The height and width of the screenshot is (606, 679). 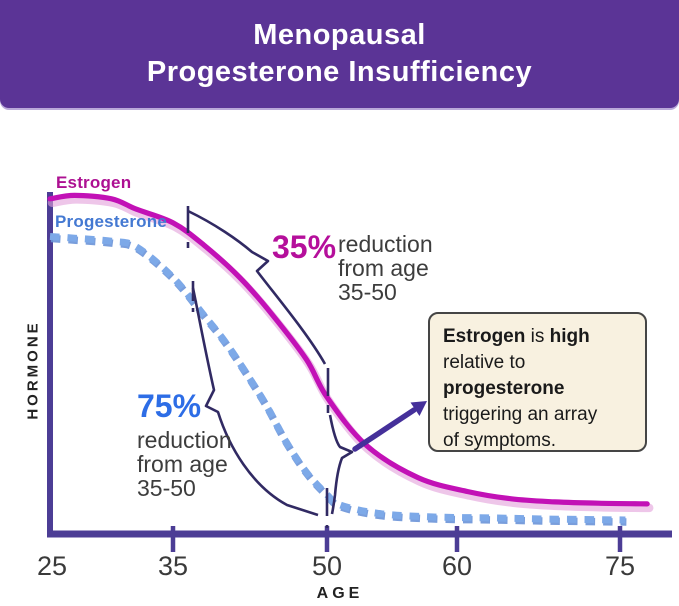 I want to click on callout-bold-progesterone: progesterone, so click(x=504, y=388).